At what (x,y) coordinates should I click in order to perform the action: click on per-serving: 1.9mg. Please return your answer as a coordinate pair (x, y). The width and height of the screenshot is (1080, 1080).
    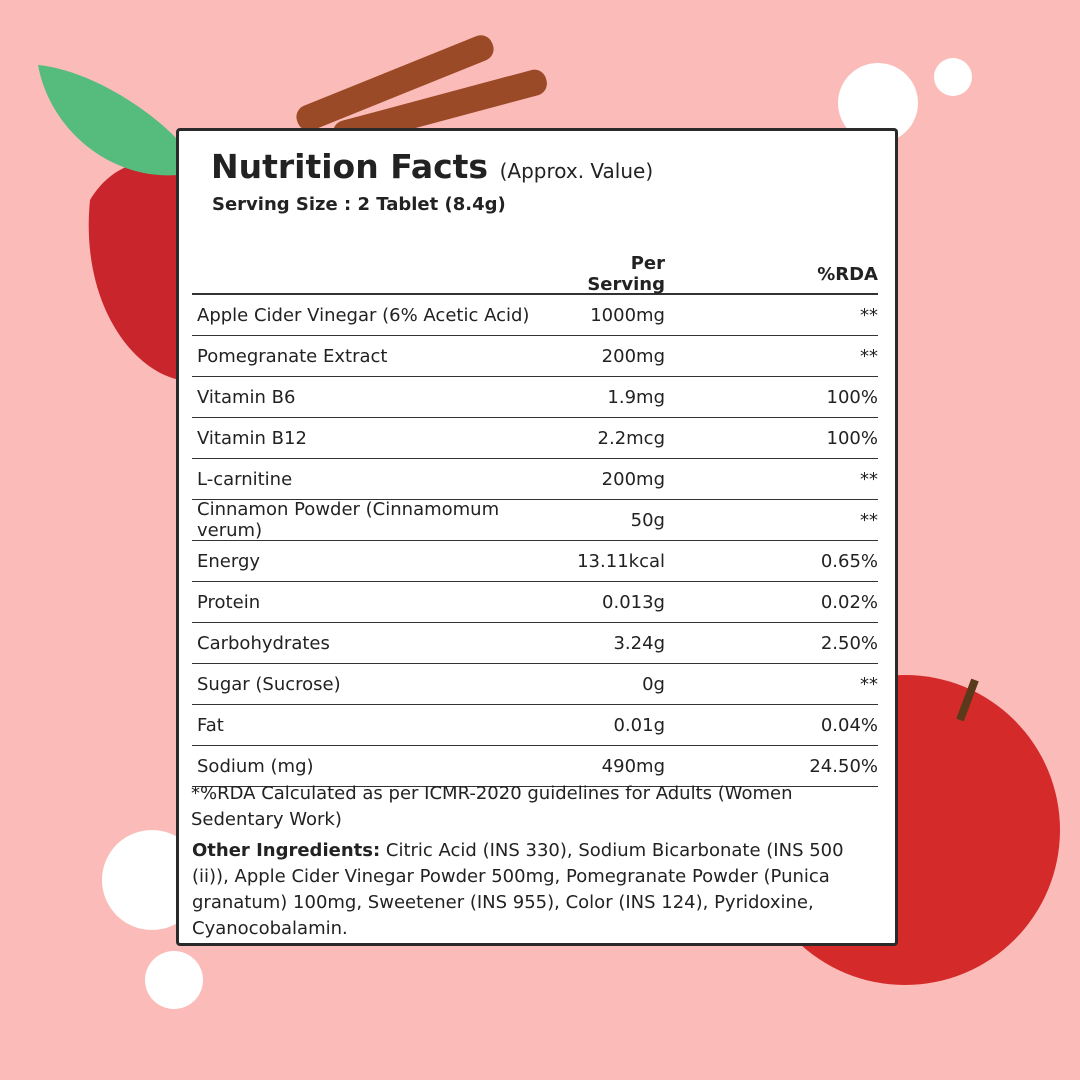
    Looking at the image, I should click on (636, 397).